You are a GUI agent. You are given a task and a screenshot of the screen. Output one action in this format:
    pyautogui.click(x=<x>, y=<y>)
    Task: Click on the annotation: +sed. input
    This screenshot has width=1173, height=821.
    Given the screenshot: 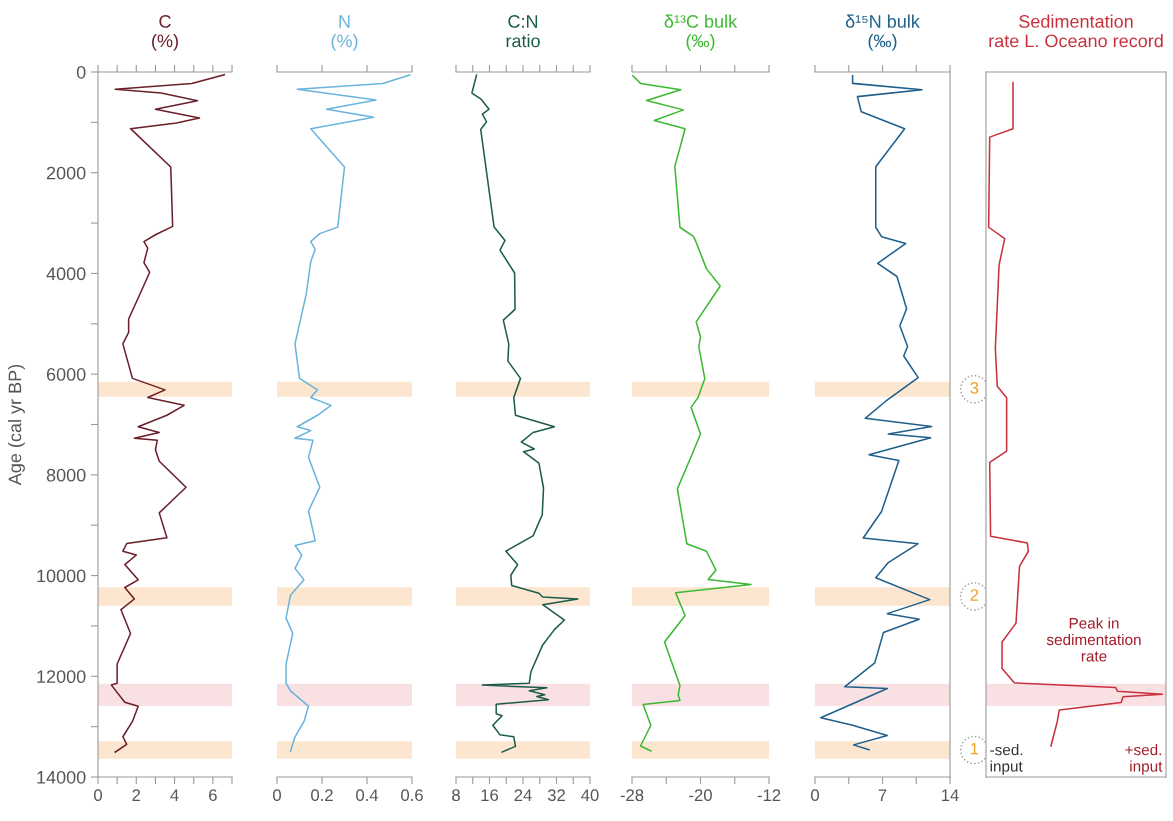 What is the action you would take?
    pyautogui.click(x=1144, y=759)
    